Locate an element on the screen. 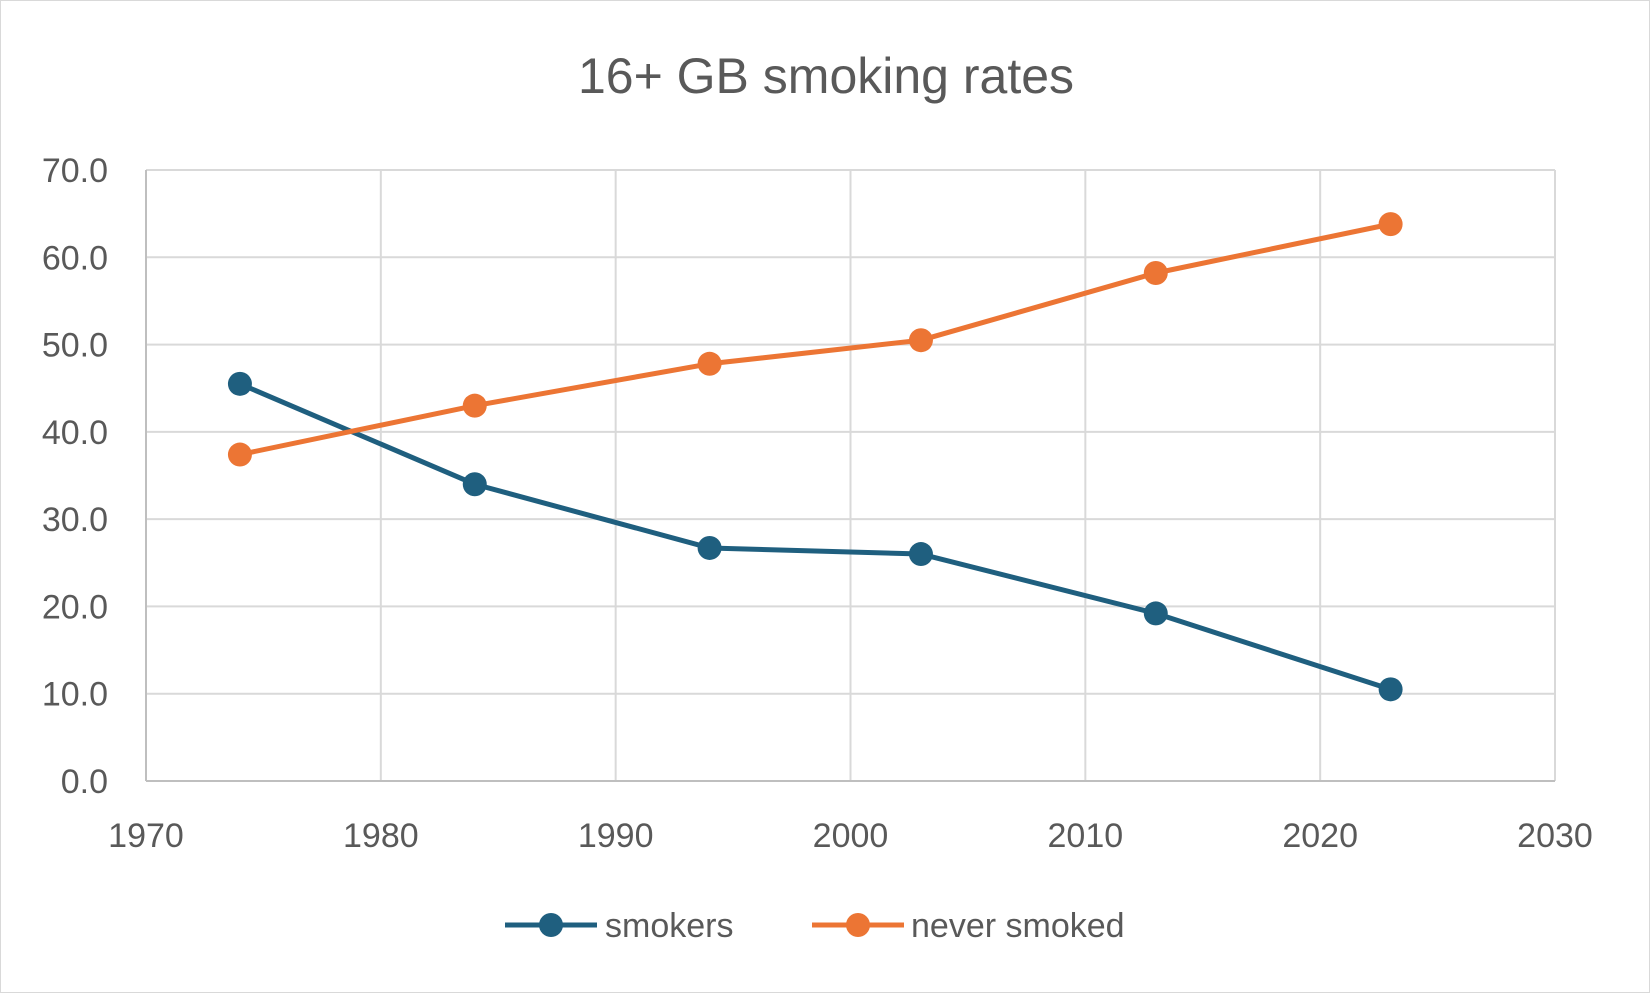 This screenshot has height=995, width=1652. legend-item-never-smoked: never smoked is located at coordinates (968, 926).